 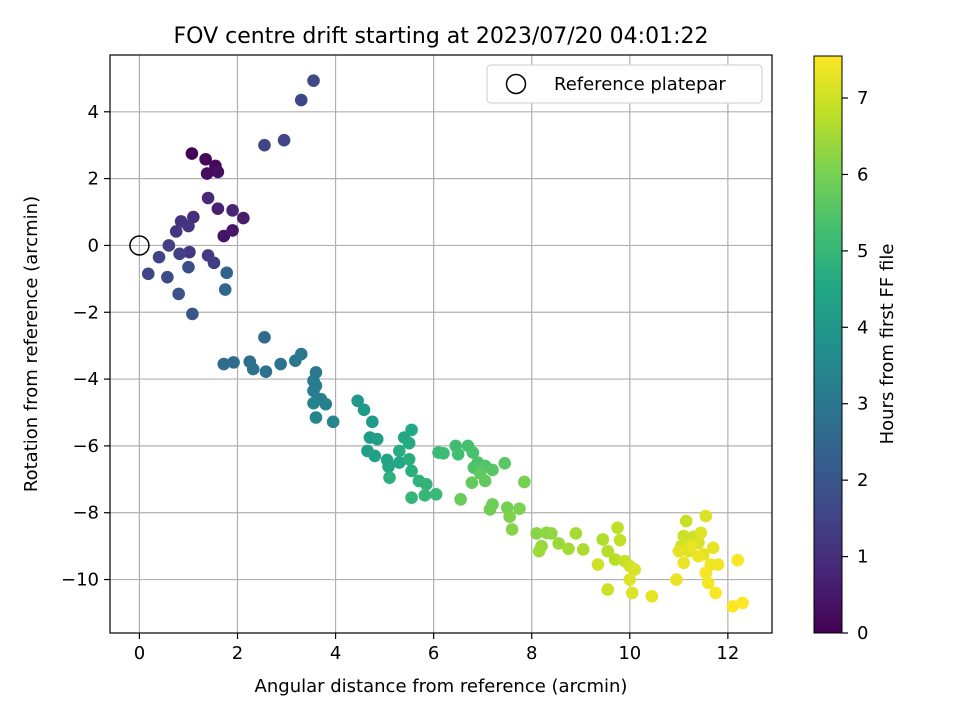 I want to click on y-axis-label: Rotation from reference (arcmin), so click(x=31, y=344).